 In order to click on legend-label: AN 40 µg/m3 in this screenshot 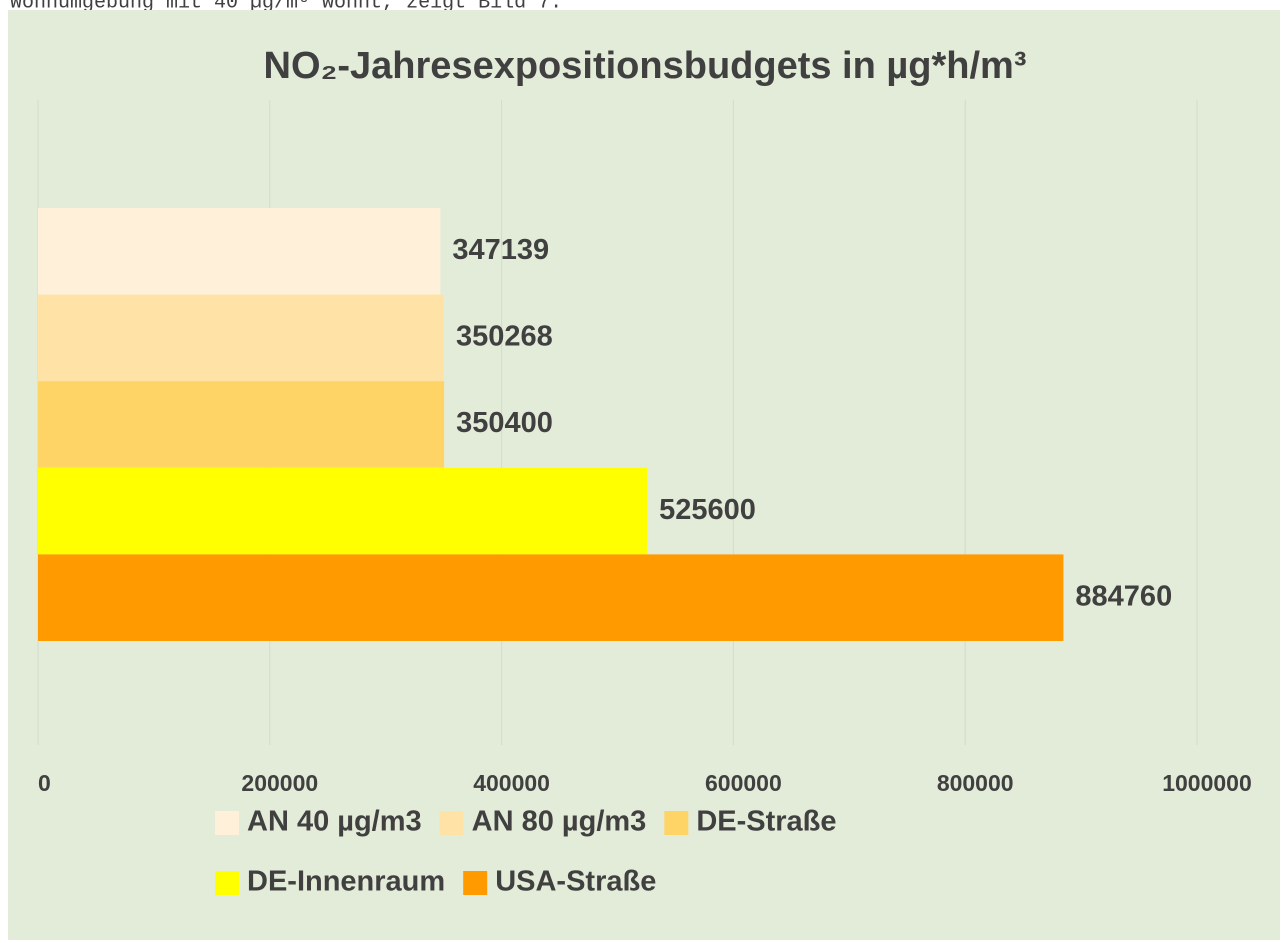, I will do `click(334, 822)`.